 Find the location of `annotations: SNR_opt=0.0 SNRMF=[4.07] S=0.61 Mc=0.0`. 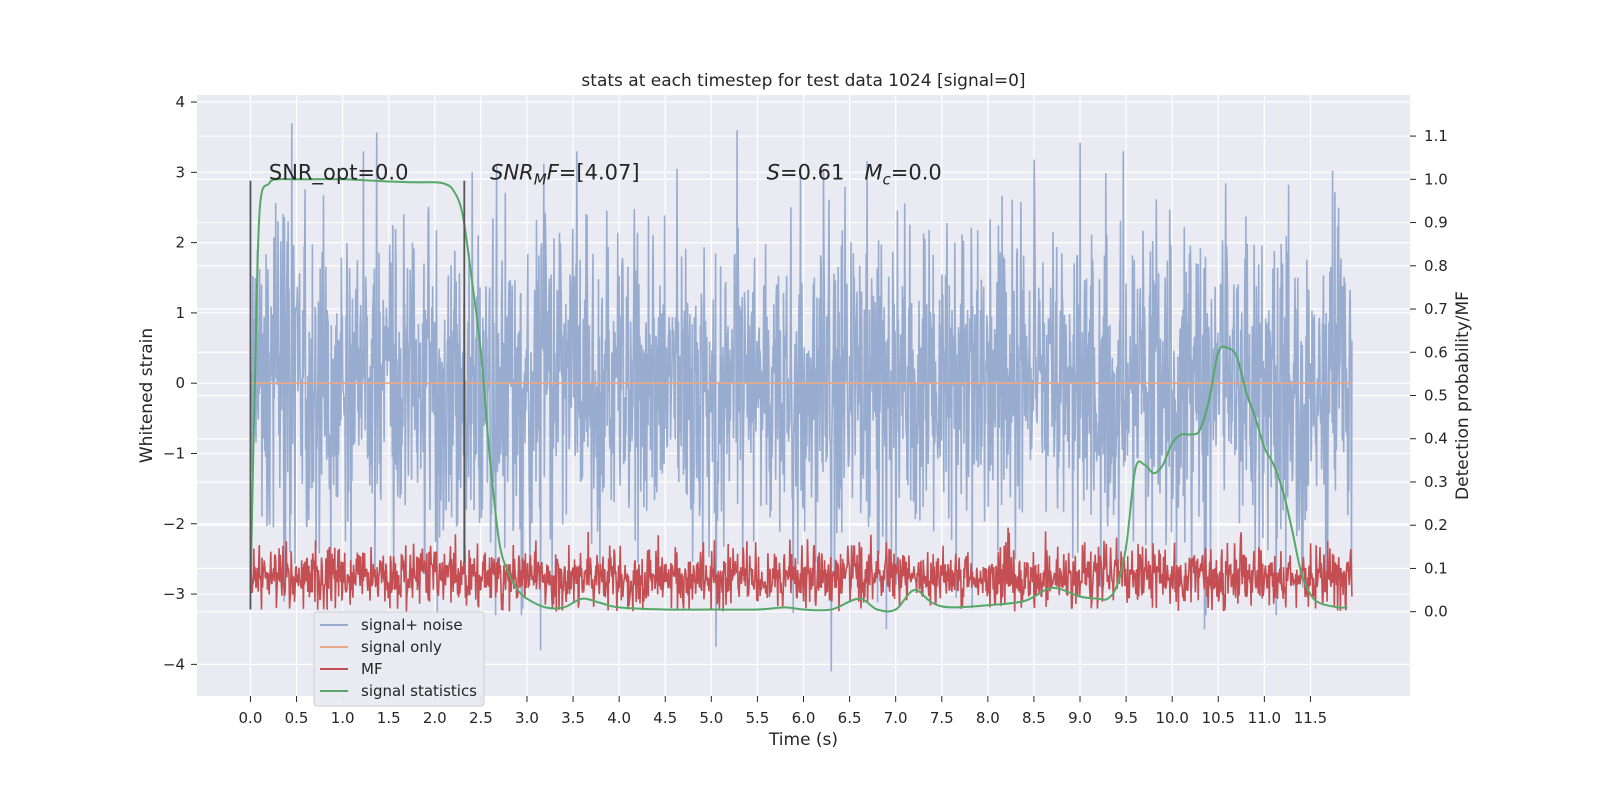

annotations: SNR_opt=0.0 SNRMF=[4.07] S=0.61 Mc=0.0 is located at coordinates (605, 174).